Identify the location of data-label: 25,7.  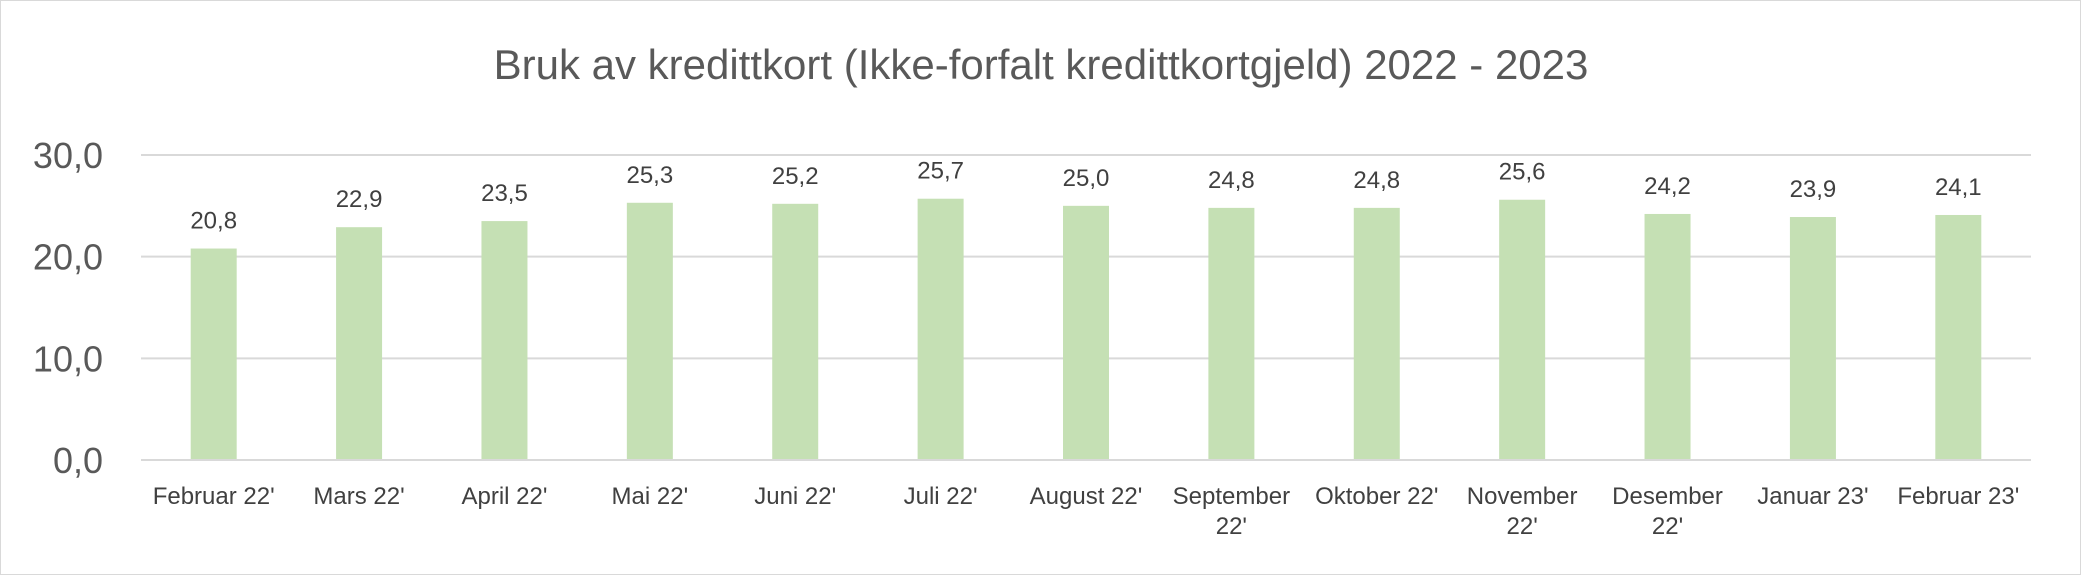
(940, 171).